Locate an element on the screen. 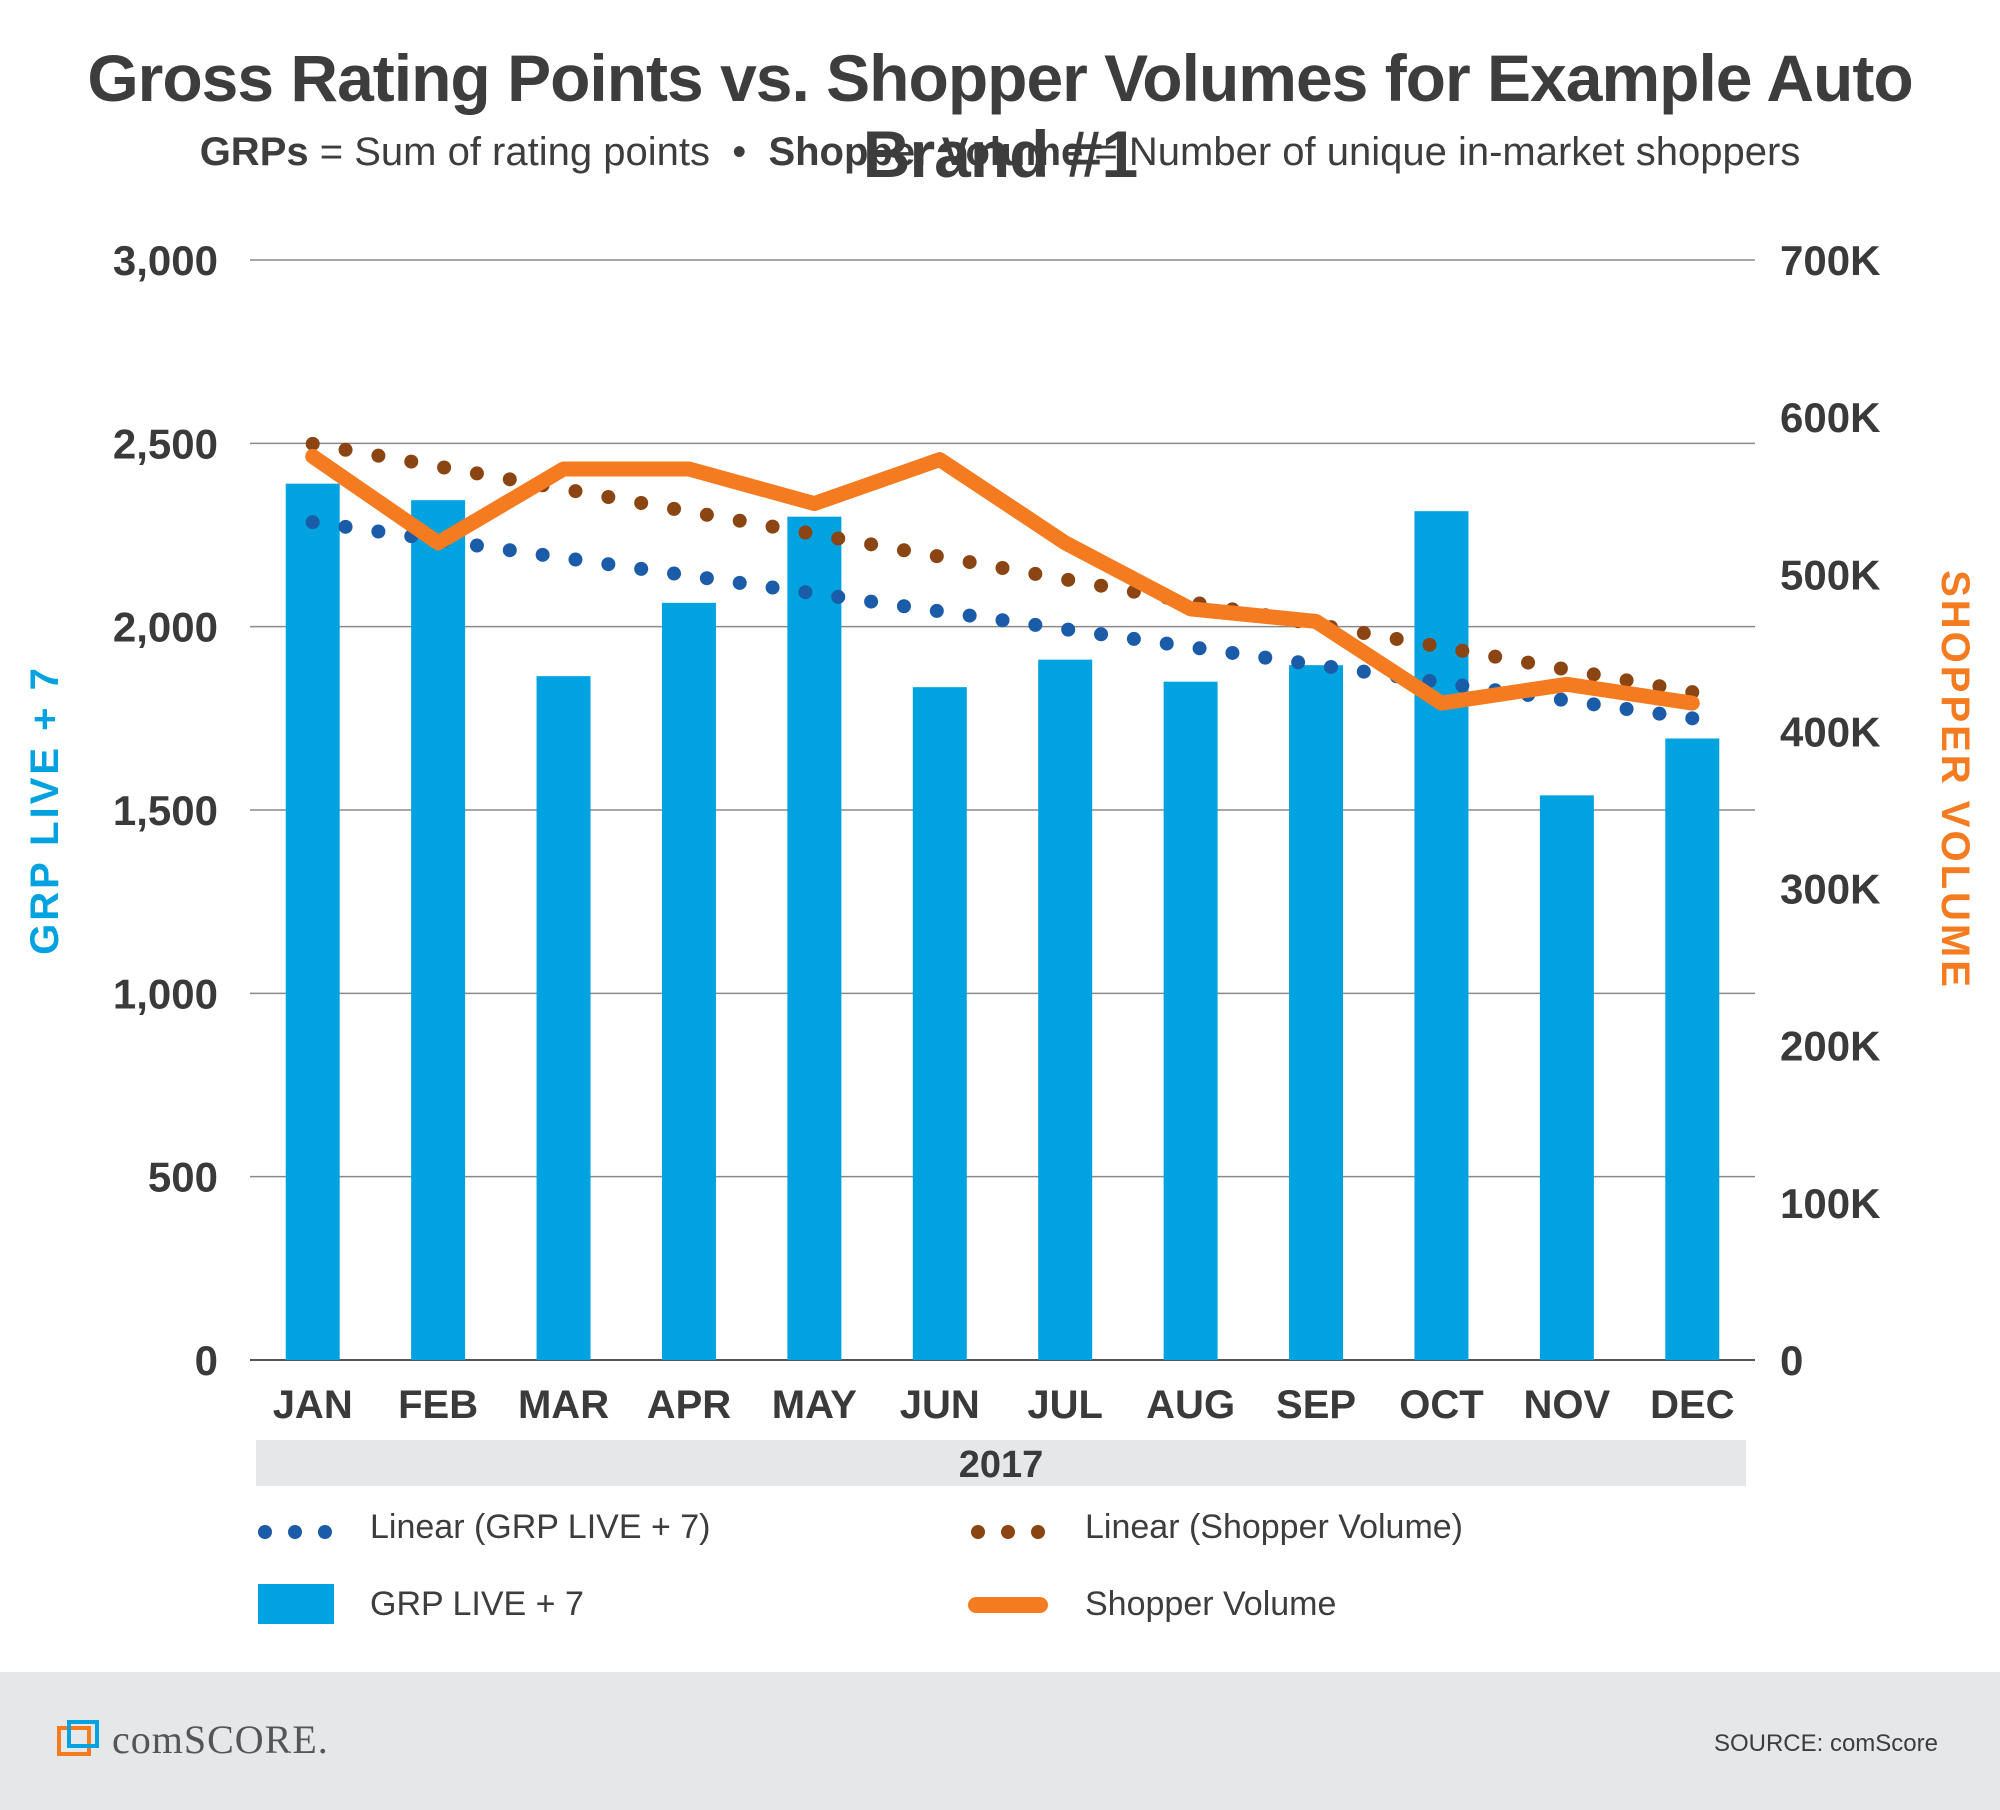  y-left-axis-title: GRP LIVE + 7 is located at coordinates (45, 810).